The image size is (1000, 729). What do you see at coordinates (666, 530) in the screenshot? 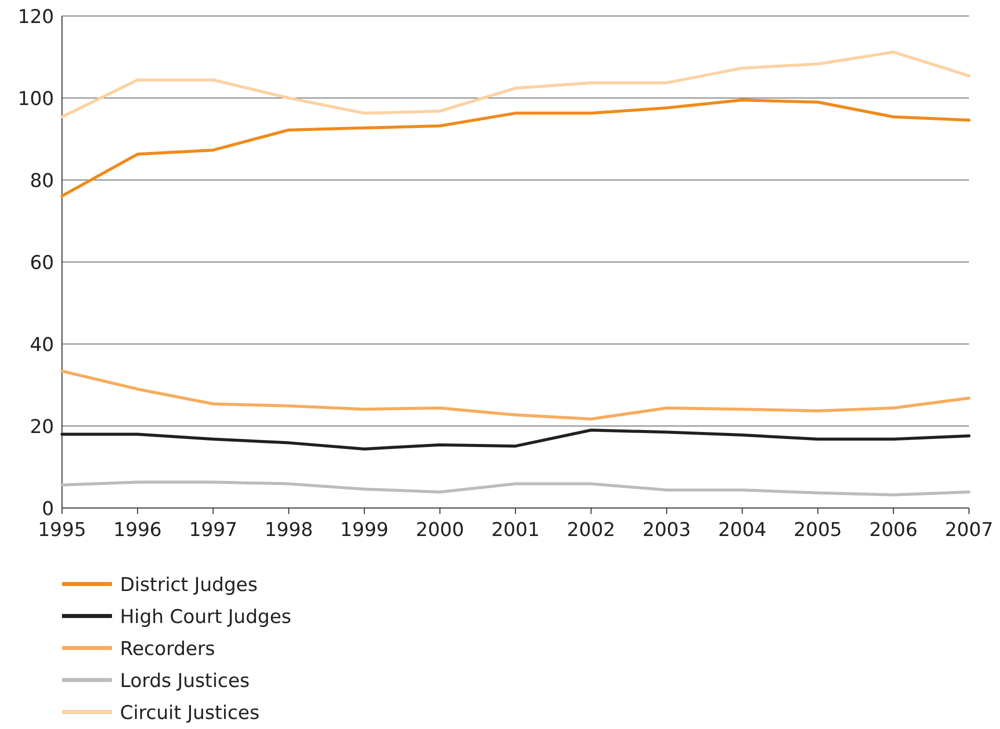
I see `x-tick-label: 2003` at bounding box center [666, 530].